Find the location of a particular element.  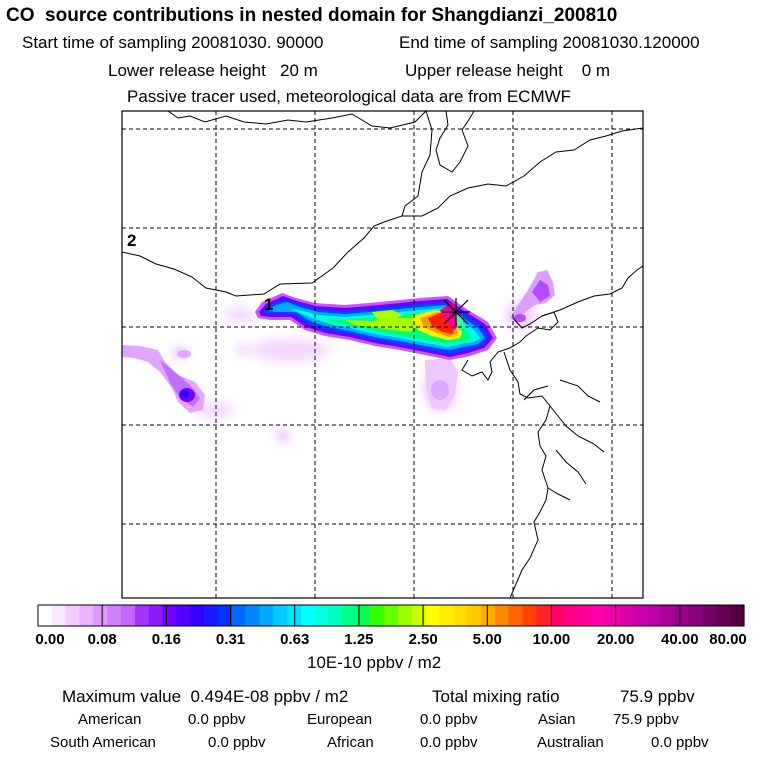

european-value: 0.0 ppbv is located at coordinates (449, 719).